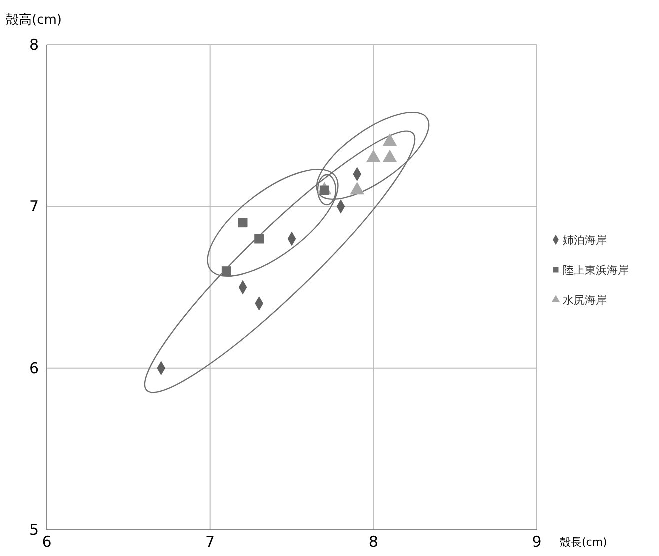 The image size is (659, 556). Describe the element at coordinates (34, 45) in the screenshot. I see `y-tick-label: 8` at that location.